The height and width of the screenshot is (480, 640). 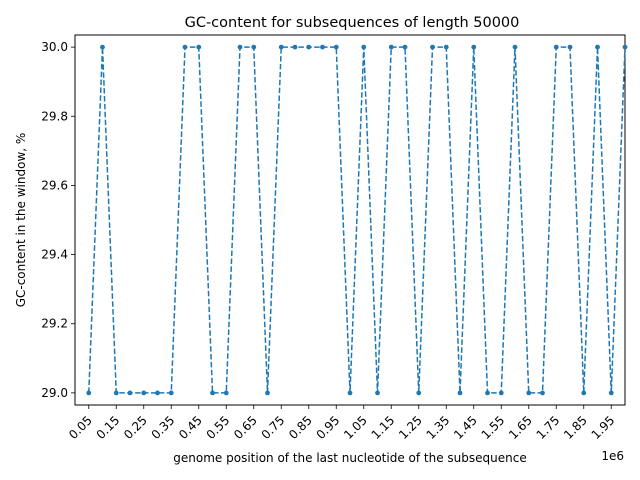 What do you see at coordinates (54, 47) in the screenshot?
I see `y-tick-label: 30.0` at bounding box center [54, 47].